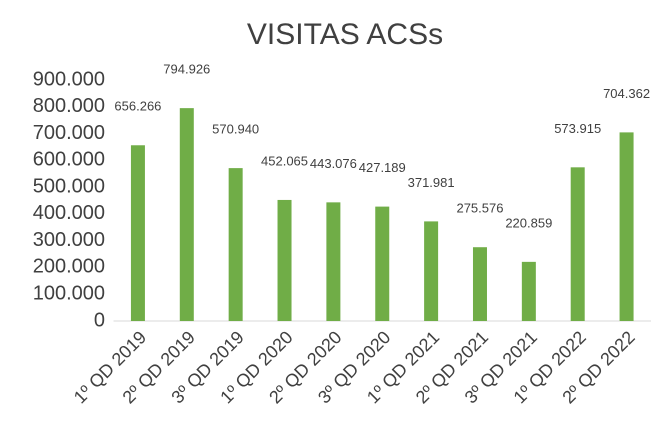 This screenshot has height=429, width=657. I want to click on y-tick-label: 900.000, so click(69, 79).